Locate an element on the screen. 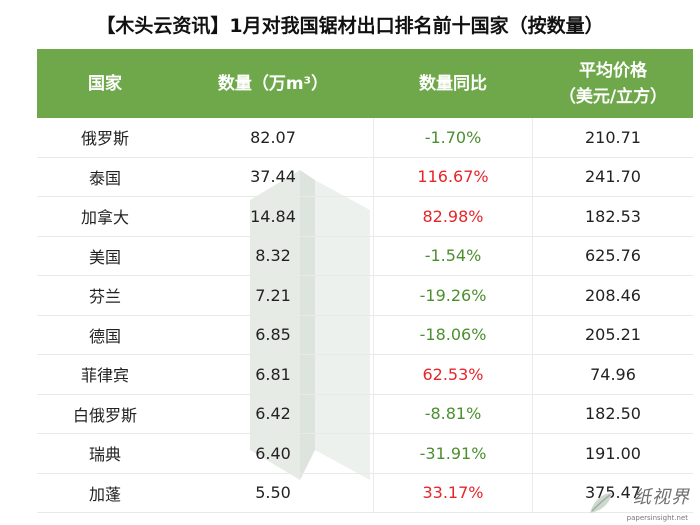 This screenshot has height=525, width=700. cell-yoy: 62.53% is located at coordinates (453, 374).